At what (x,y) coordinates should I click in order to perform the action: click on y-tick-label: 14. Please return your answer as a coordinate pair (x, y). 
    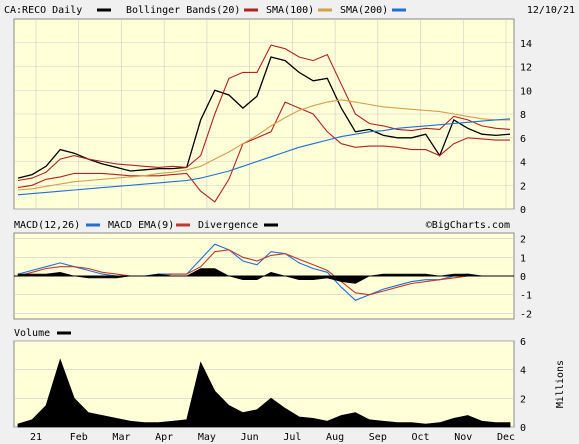
    Looking at the image, I should click on (526, 44).